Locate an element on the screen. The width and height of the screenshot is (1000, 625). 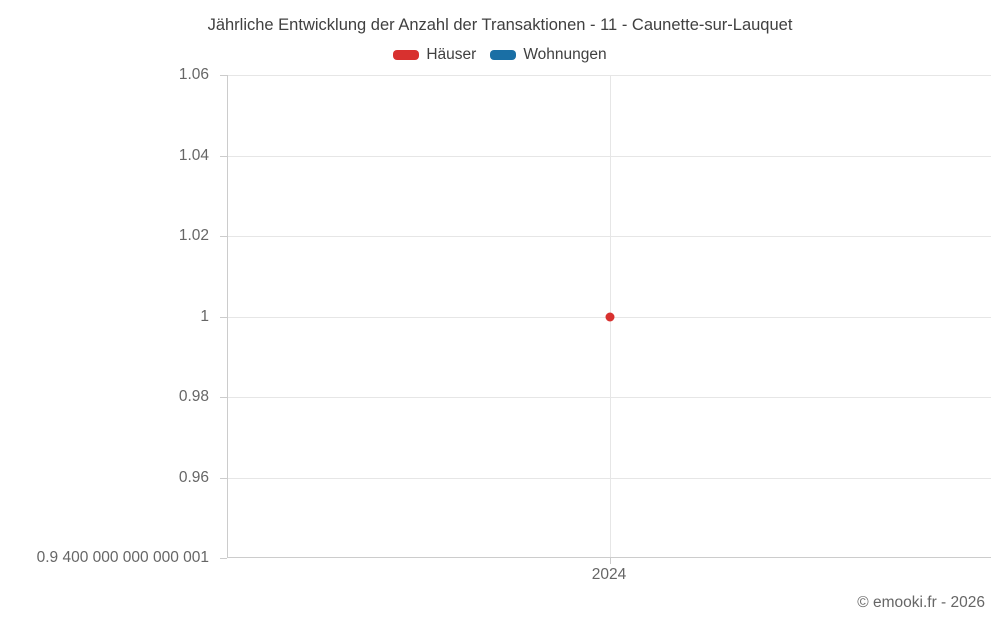
x-tick-label: 2024 is located at coordinates (609, 574).